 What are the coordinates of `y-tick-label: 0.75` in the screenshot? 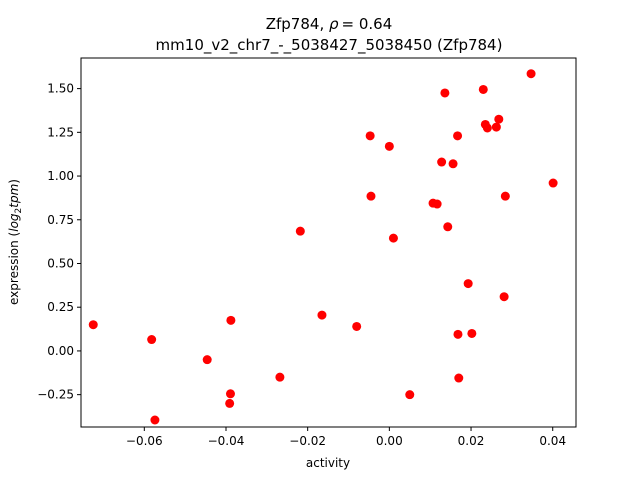 It's located at (60, 220).